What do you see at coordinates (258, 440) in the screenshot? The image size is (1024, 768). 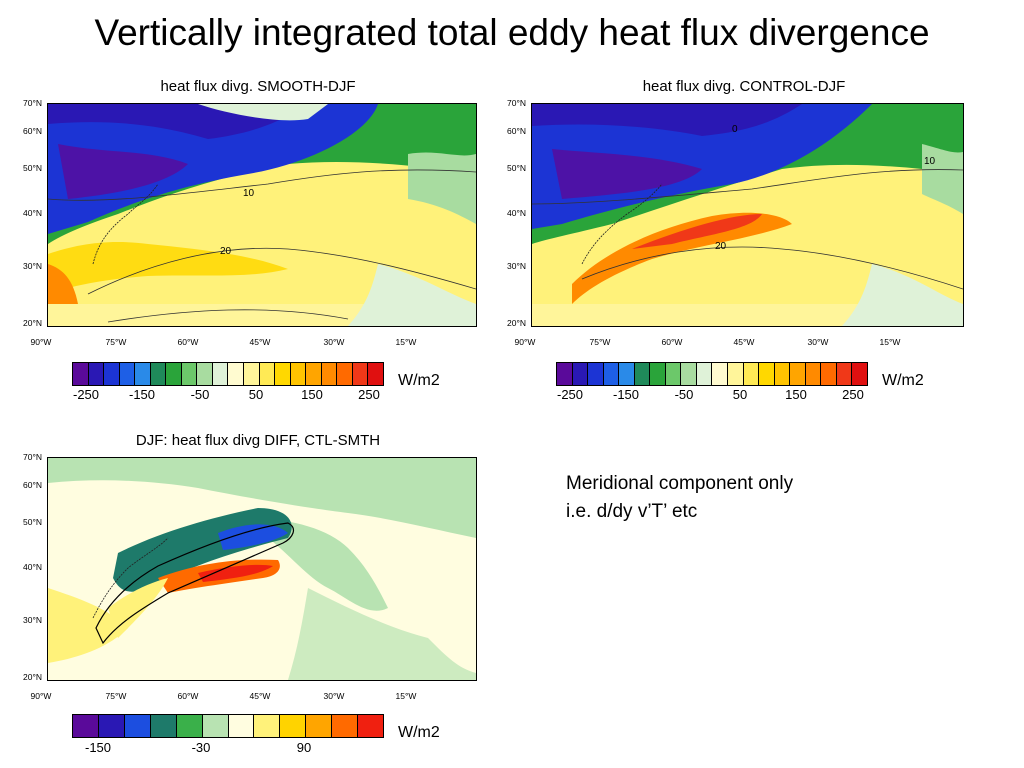 I see `panel-title-diff: DJF: heat flux divg DIFF, CTL-SMTH` at bounding box center [258, 440].